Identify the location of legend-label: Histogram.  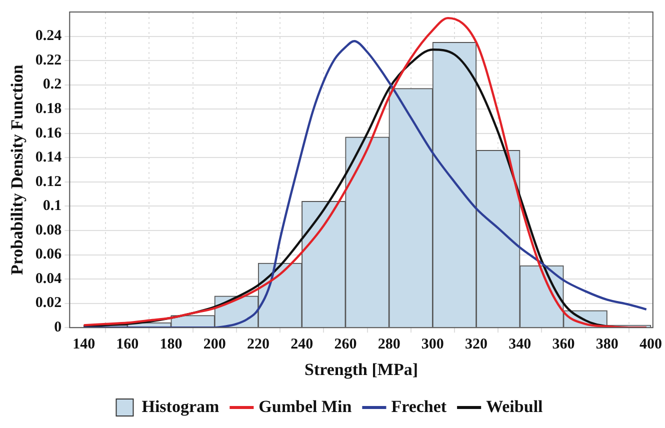
(181, 406).